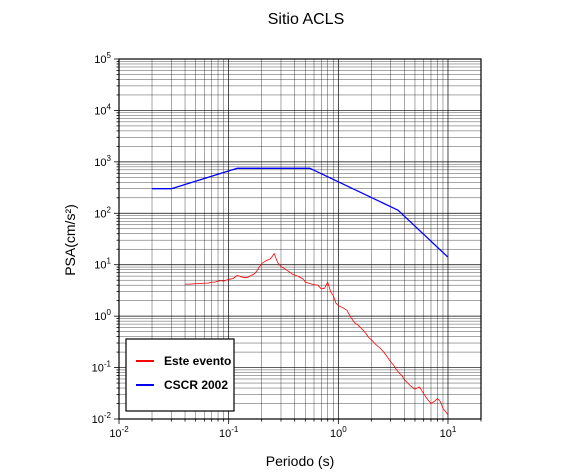 The width and height of the screenshot is (586, 475). Describe the element at coordinates (102, 418) in the screenshot. I see `y-tick-label: 10⁻²` at that location.